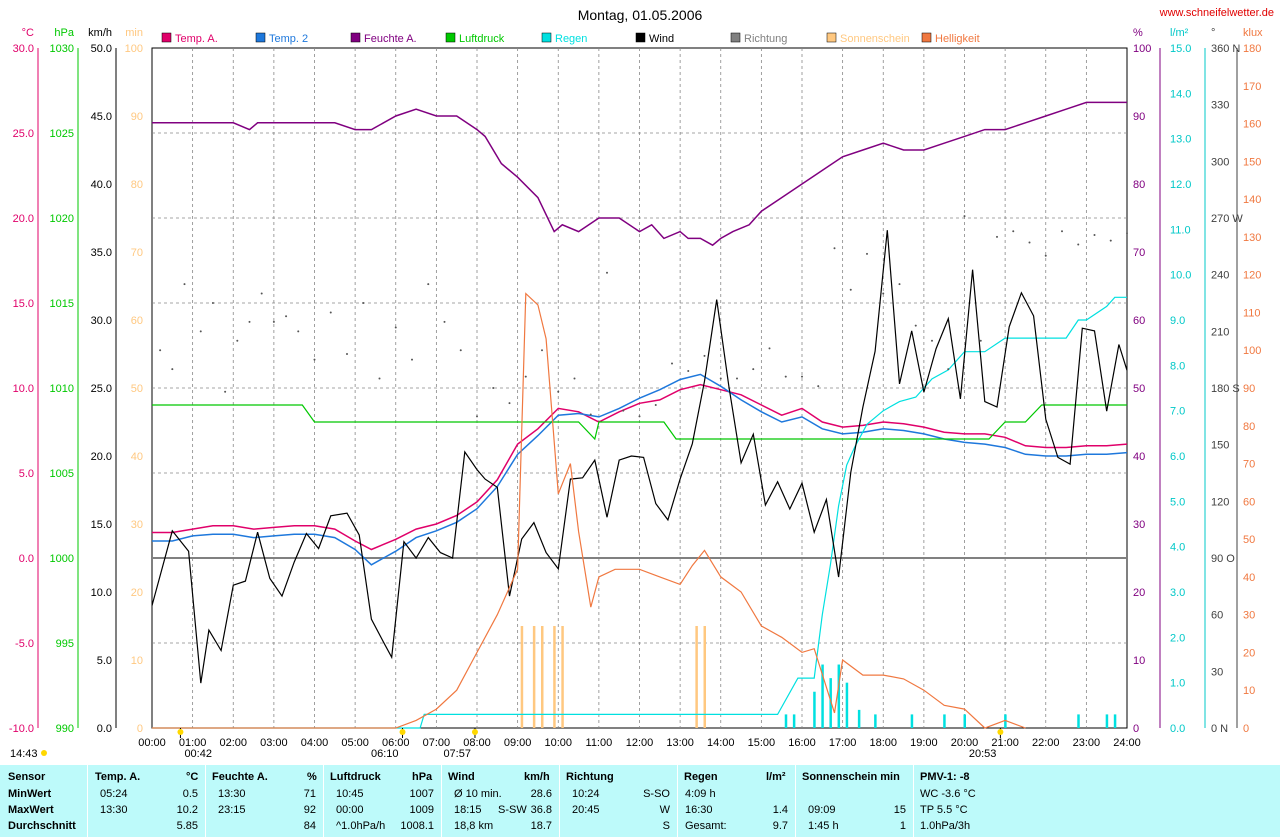  Describe the element at coordinates (114, 810) in the screenshot. I see `stats-cell-temp-time: 13:30` at that location.